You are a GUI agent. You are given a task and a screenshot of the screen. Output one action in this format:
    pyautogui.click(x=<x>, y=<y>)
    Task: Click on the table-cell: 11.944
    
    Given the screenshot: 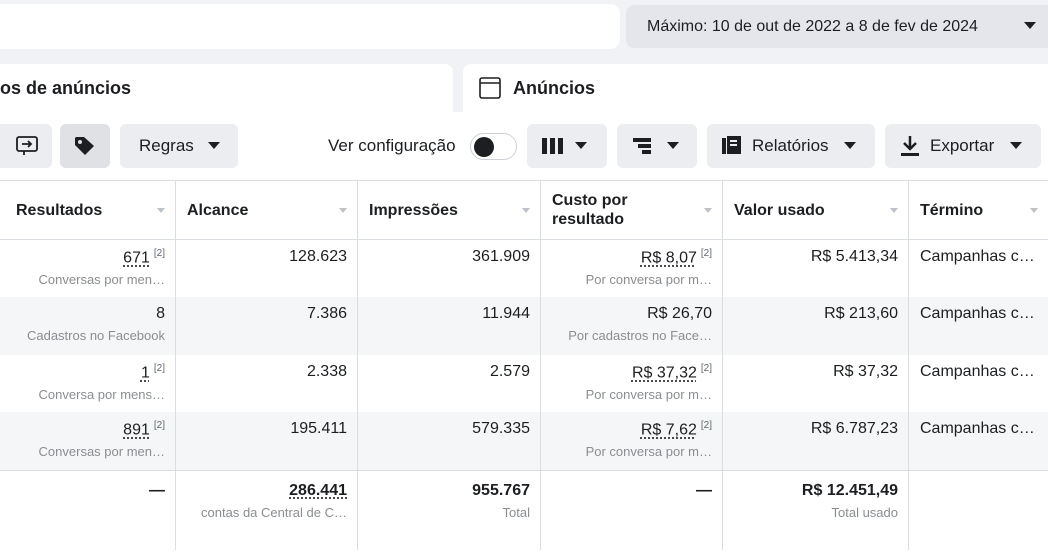 What is the action you would take?
    pyautogui.click(x=448, y=326)
    